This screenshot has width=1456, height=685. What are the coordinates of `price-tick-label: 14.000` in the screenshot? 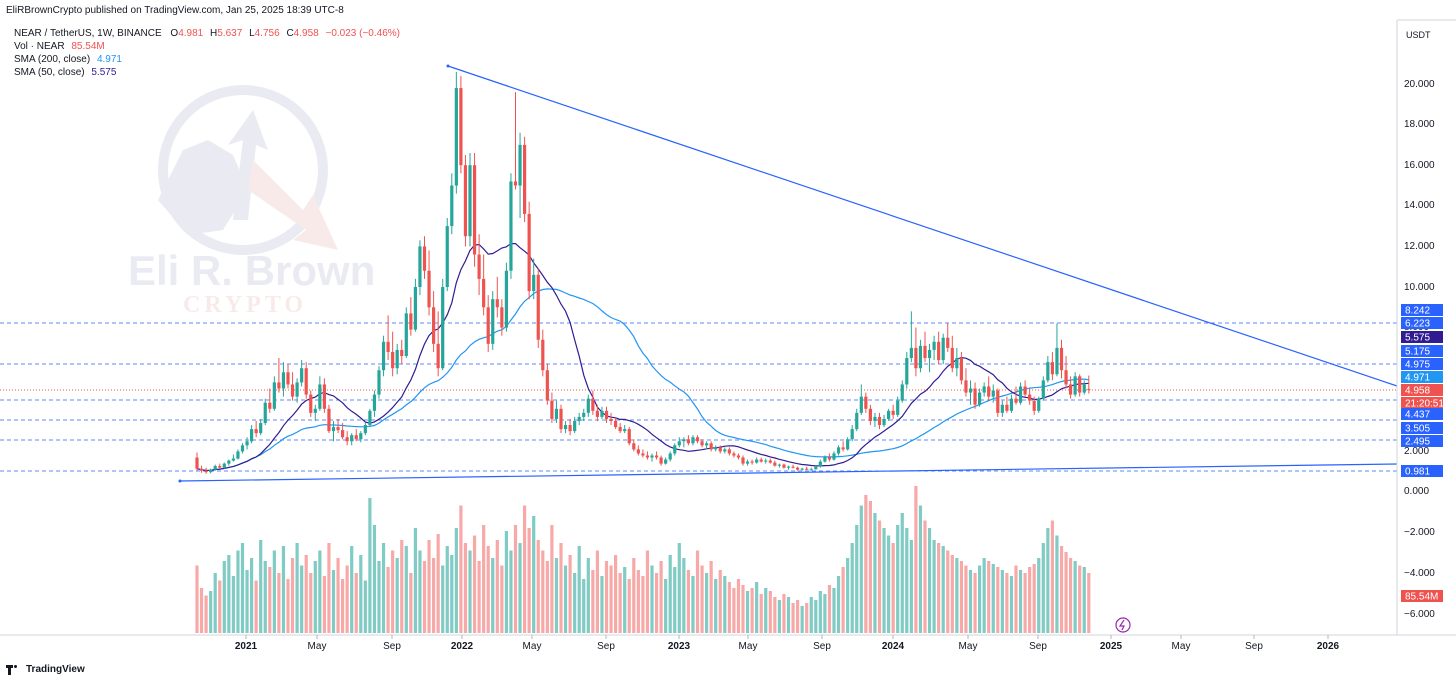 It's located at (1419, 205).